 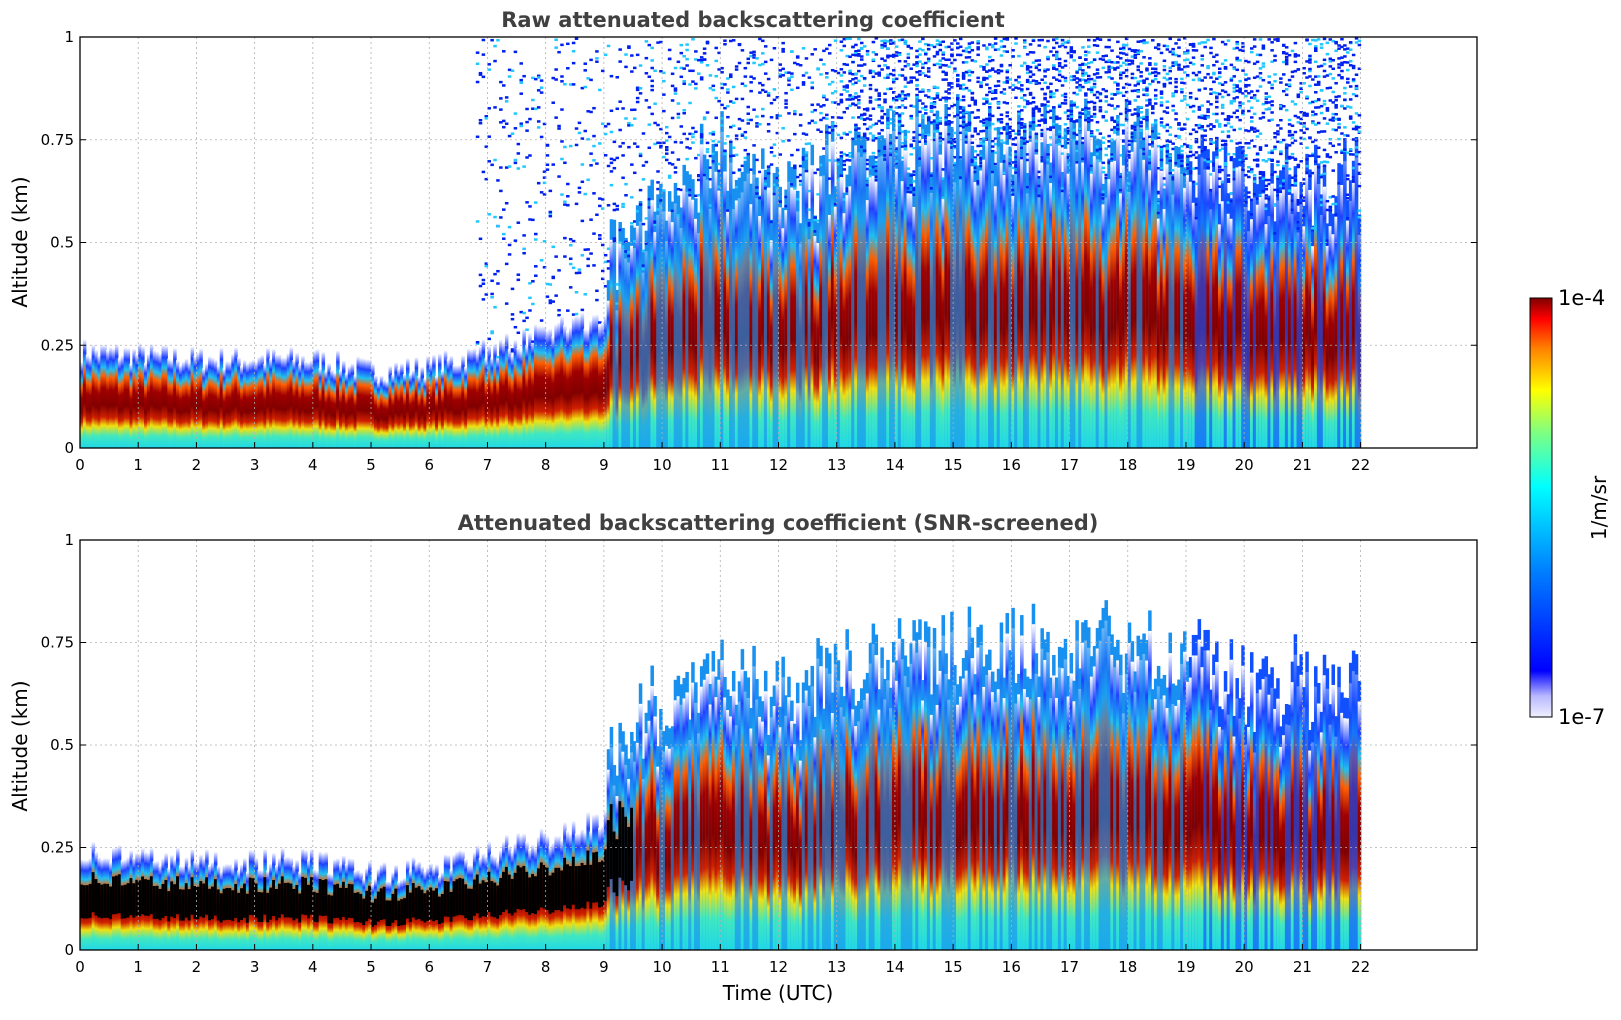 What do you see at coordinates (836, 465) in the screenshot?
I see `x-tick-label: 13` at bounding box center [836, 465].